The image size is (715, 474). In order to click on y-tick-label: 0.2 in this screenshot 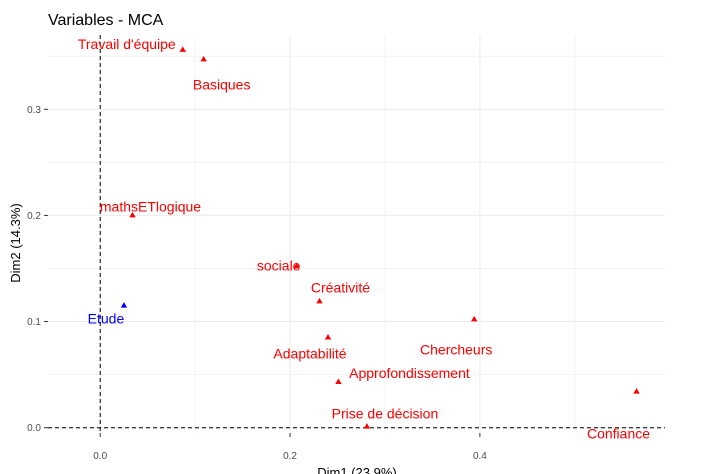, I will do `click(34, 216)`.